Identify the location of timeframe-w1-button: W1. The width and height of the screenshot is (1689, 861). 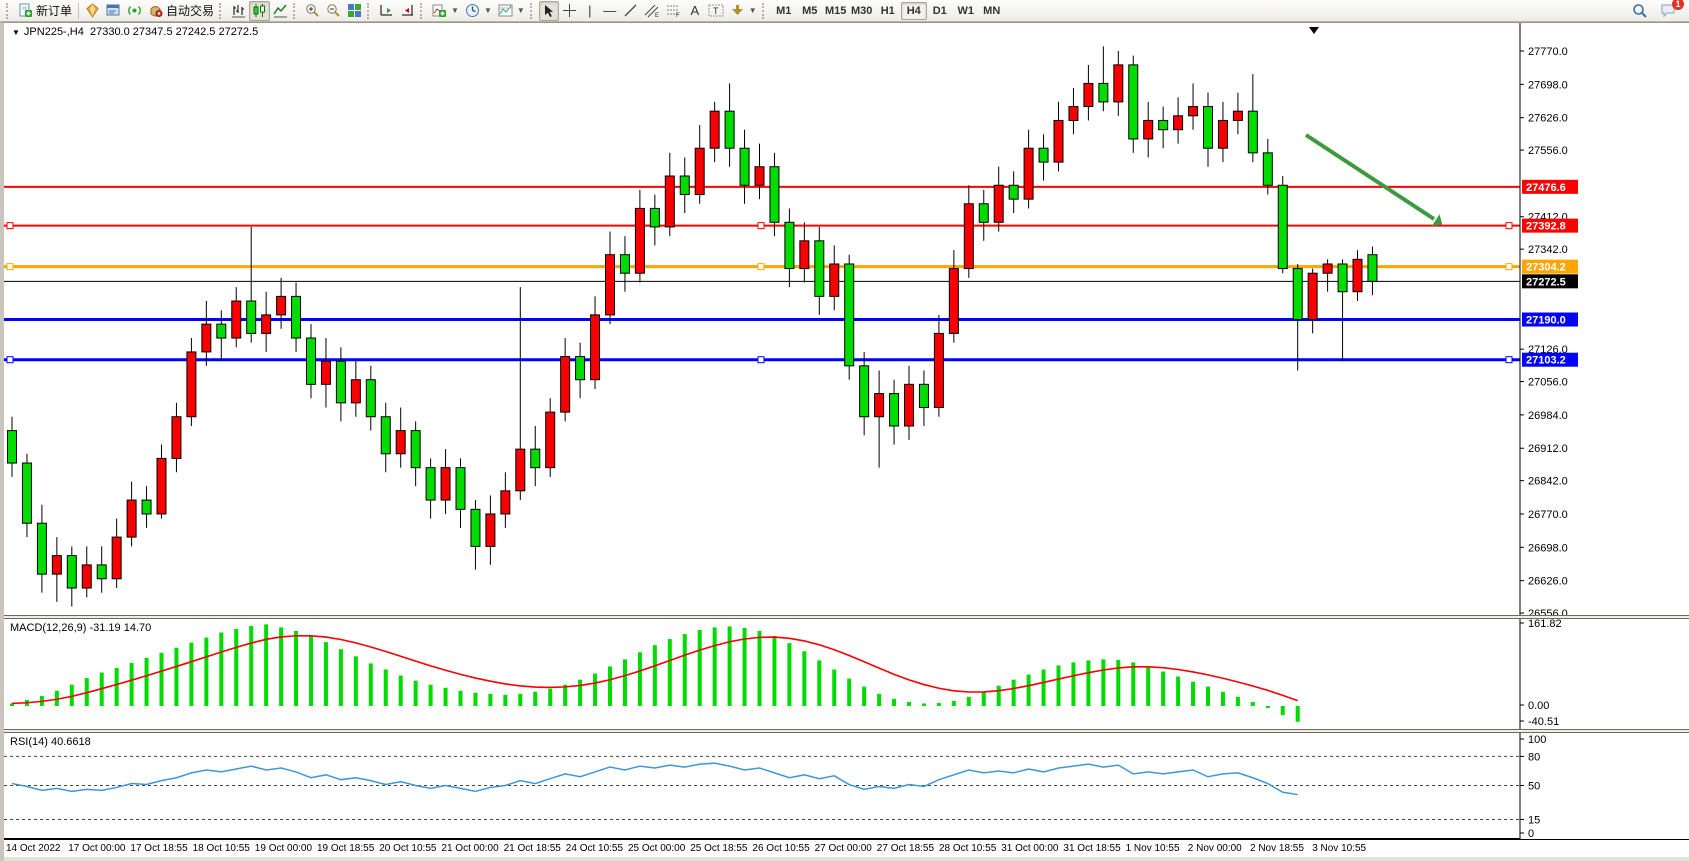
(965, 10).